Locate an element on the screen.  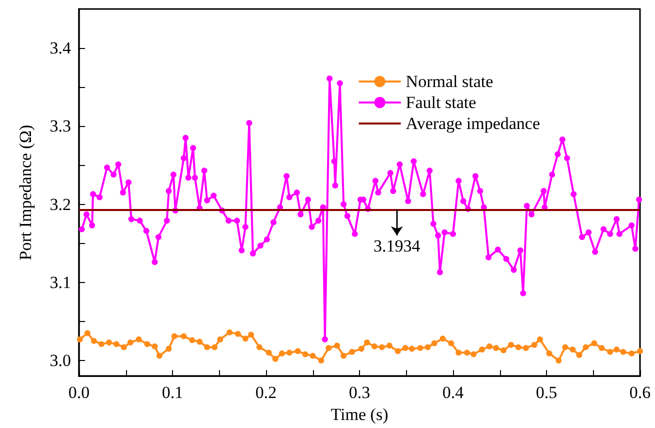
y-tick-label: 3.2 is located at coordinates (60, 204).